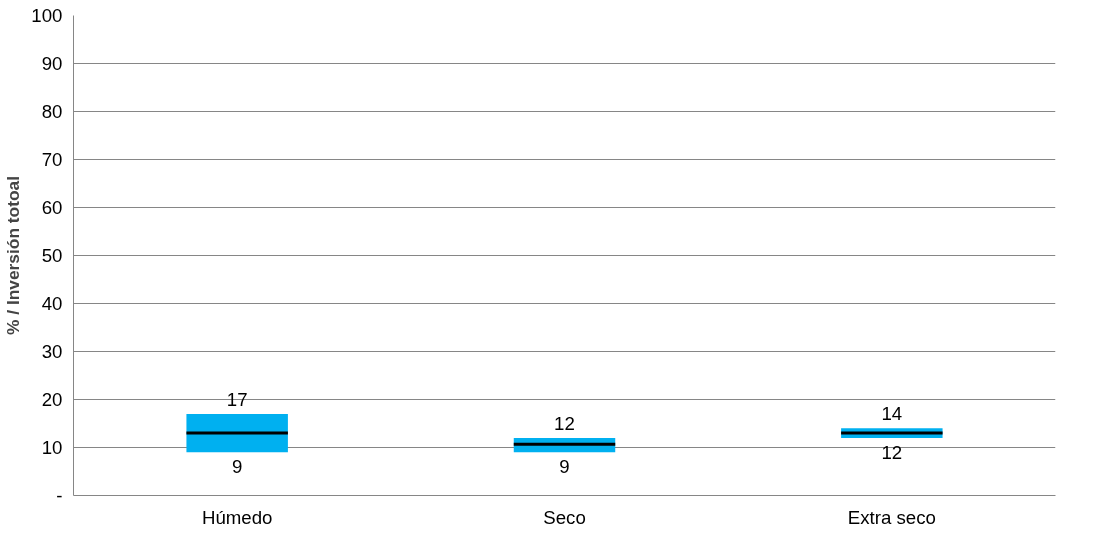  Describe the element at coordinates (52, 255) in the screenshot. I see `y-tick-label: 50` at that location.